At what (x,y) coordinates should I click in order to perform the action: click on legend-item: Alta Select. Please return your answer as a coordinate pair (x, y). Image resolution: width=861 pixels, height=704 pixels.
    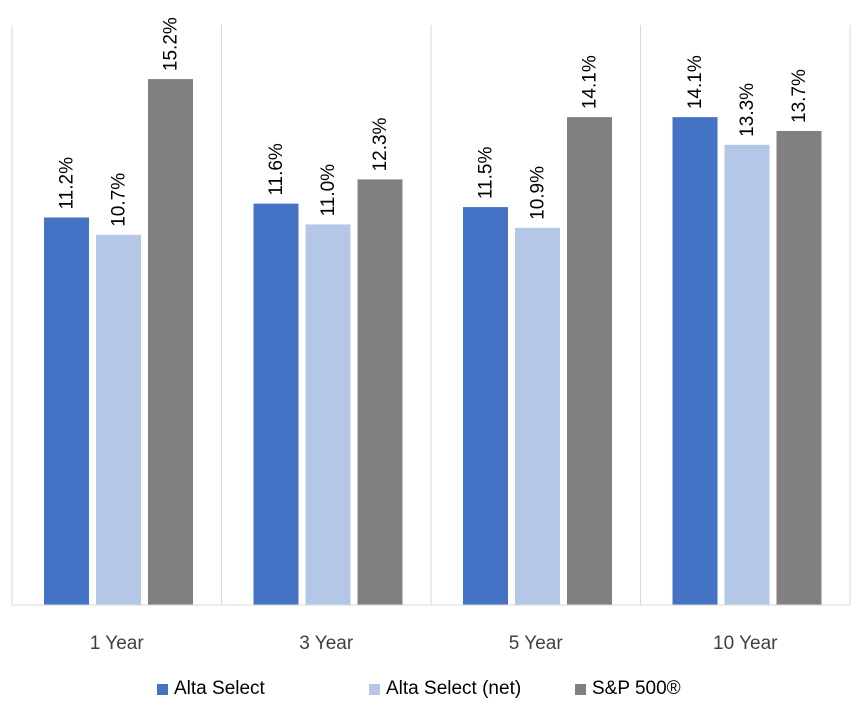
    Looking at the image, I should click on (211, 689).